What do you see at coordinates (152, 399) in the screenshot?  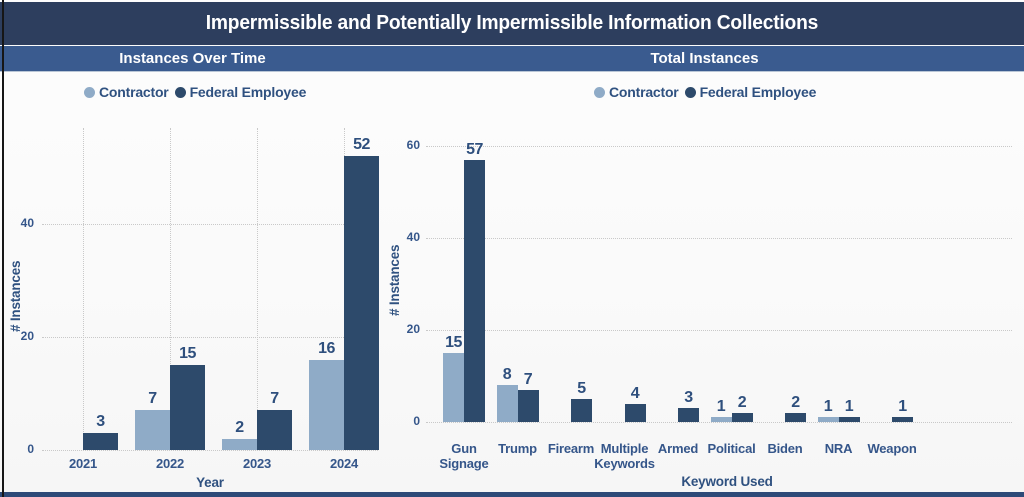 I see `data-label-contractor: 7` at bounding box center [152, 399].